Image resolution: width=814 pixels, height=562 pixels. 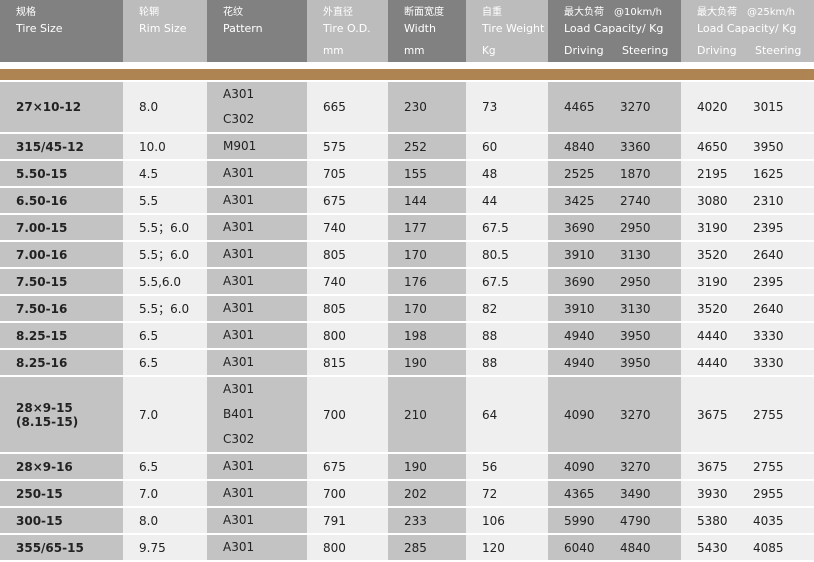 I want to click on rim-size: 5.5,6.0, so click(x=165, y=282).